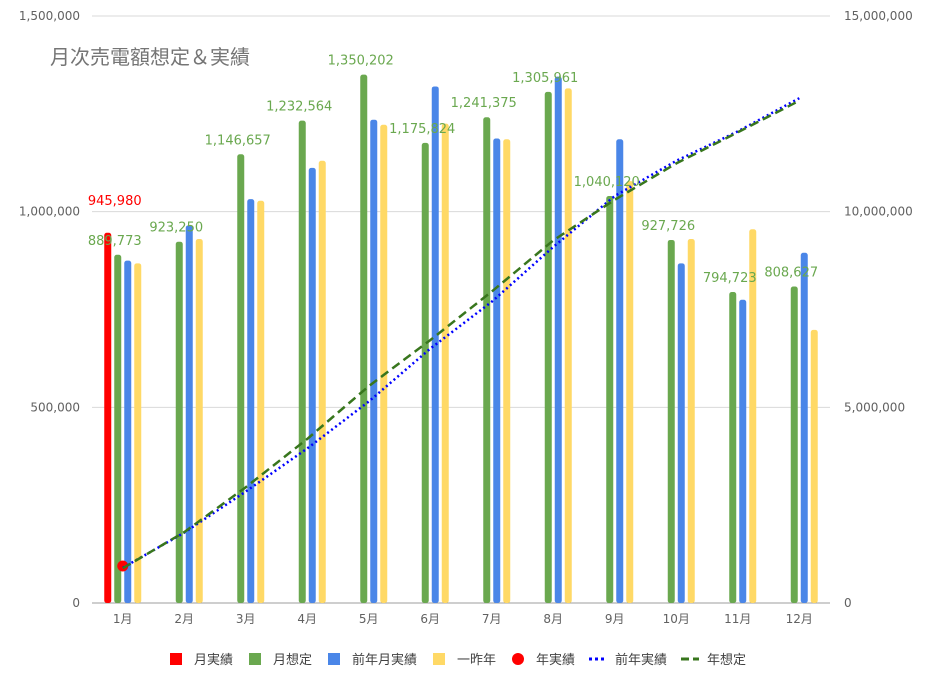 The width and height of the screenshot is (932, 684). I want to click on x-tick-label: 10月, so click(676, 619).